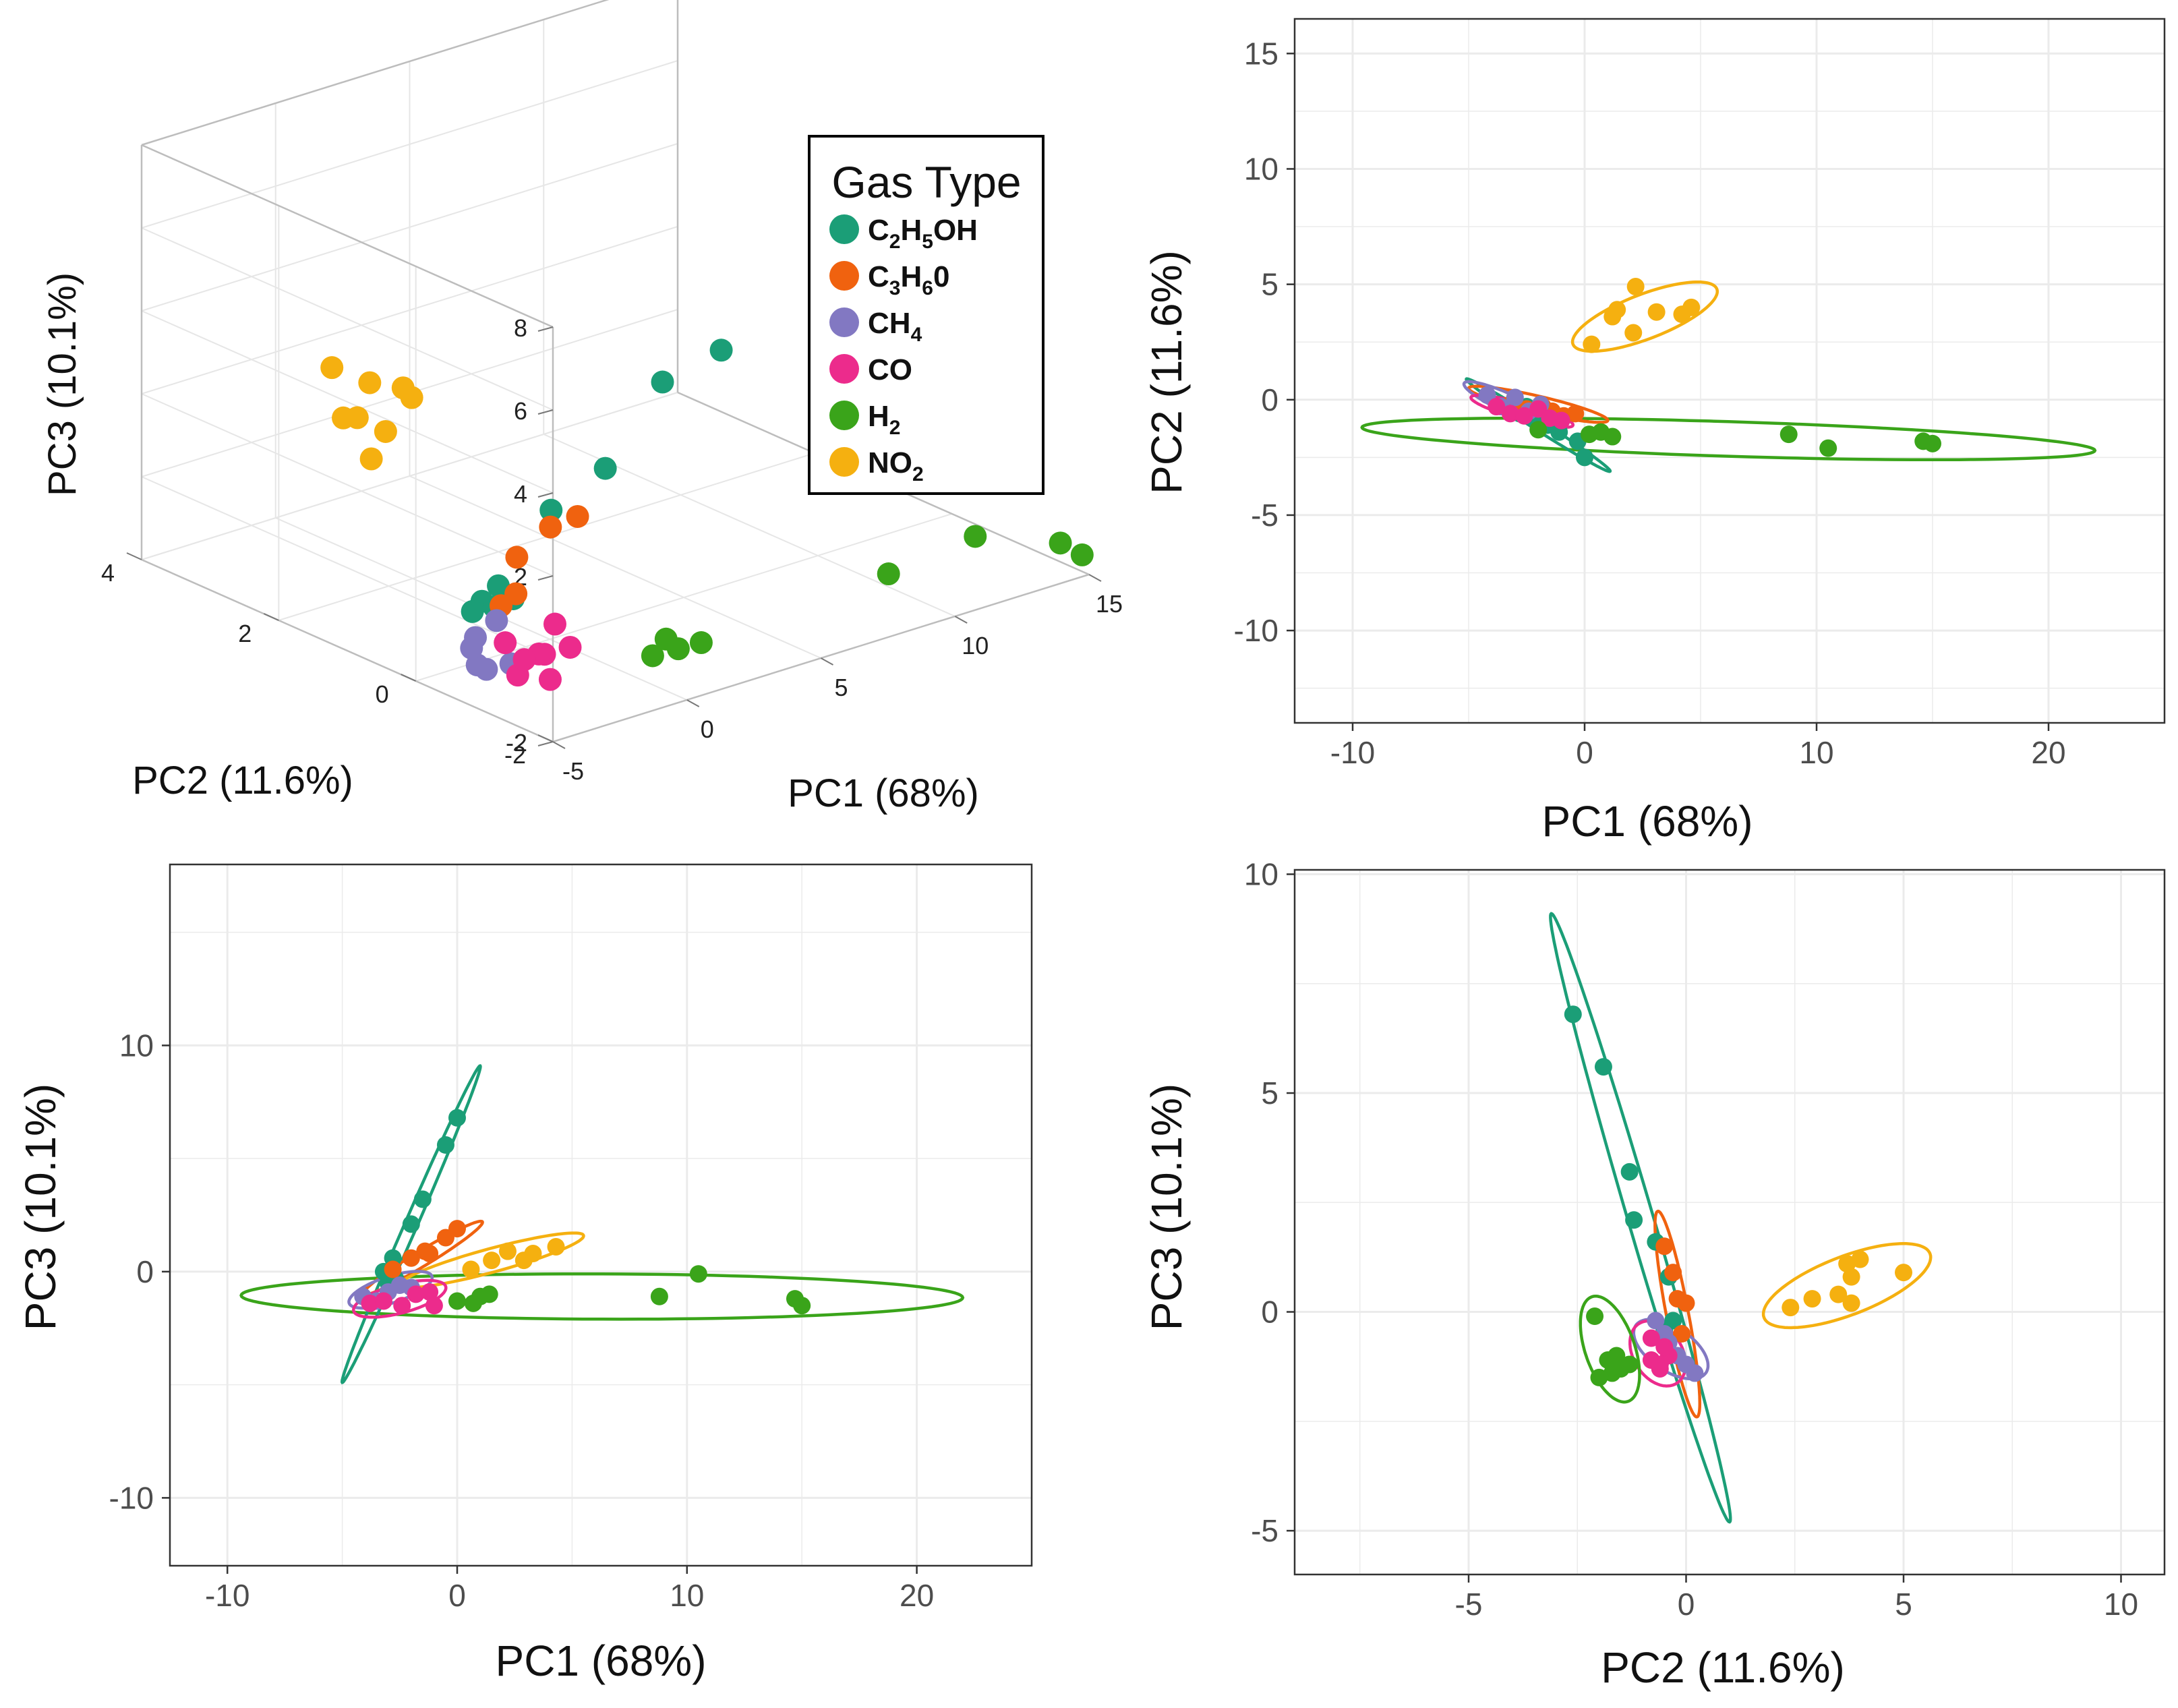 Image resolution: width=2178 pixels, height=1708 pixels. I want to click on tick-label-y: -2, so click(515, 755).